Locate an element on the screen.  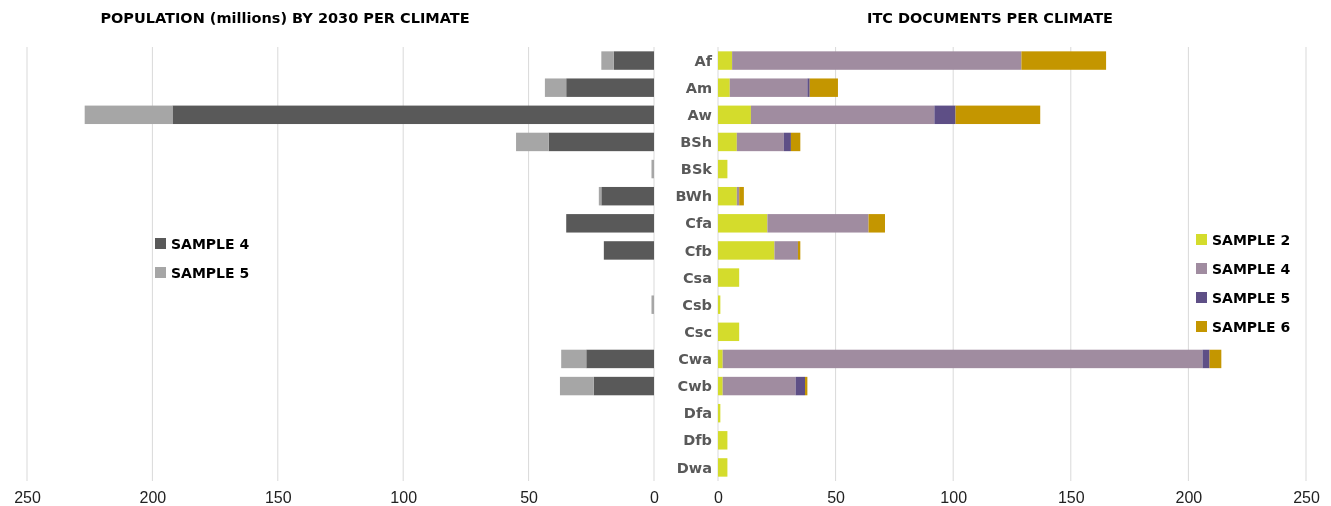
y-tick-label: BSh is located at coordinates (696, 142).